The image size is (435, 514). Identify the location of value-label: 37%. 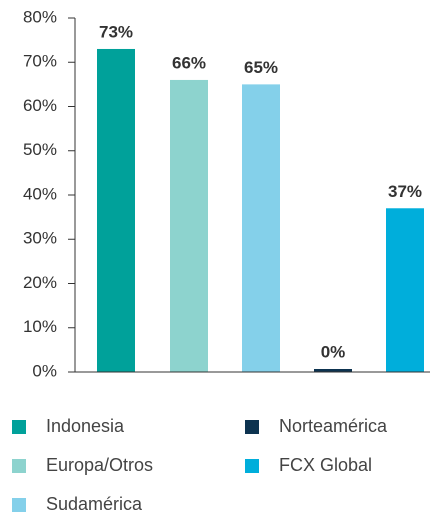
(405, 191).